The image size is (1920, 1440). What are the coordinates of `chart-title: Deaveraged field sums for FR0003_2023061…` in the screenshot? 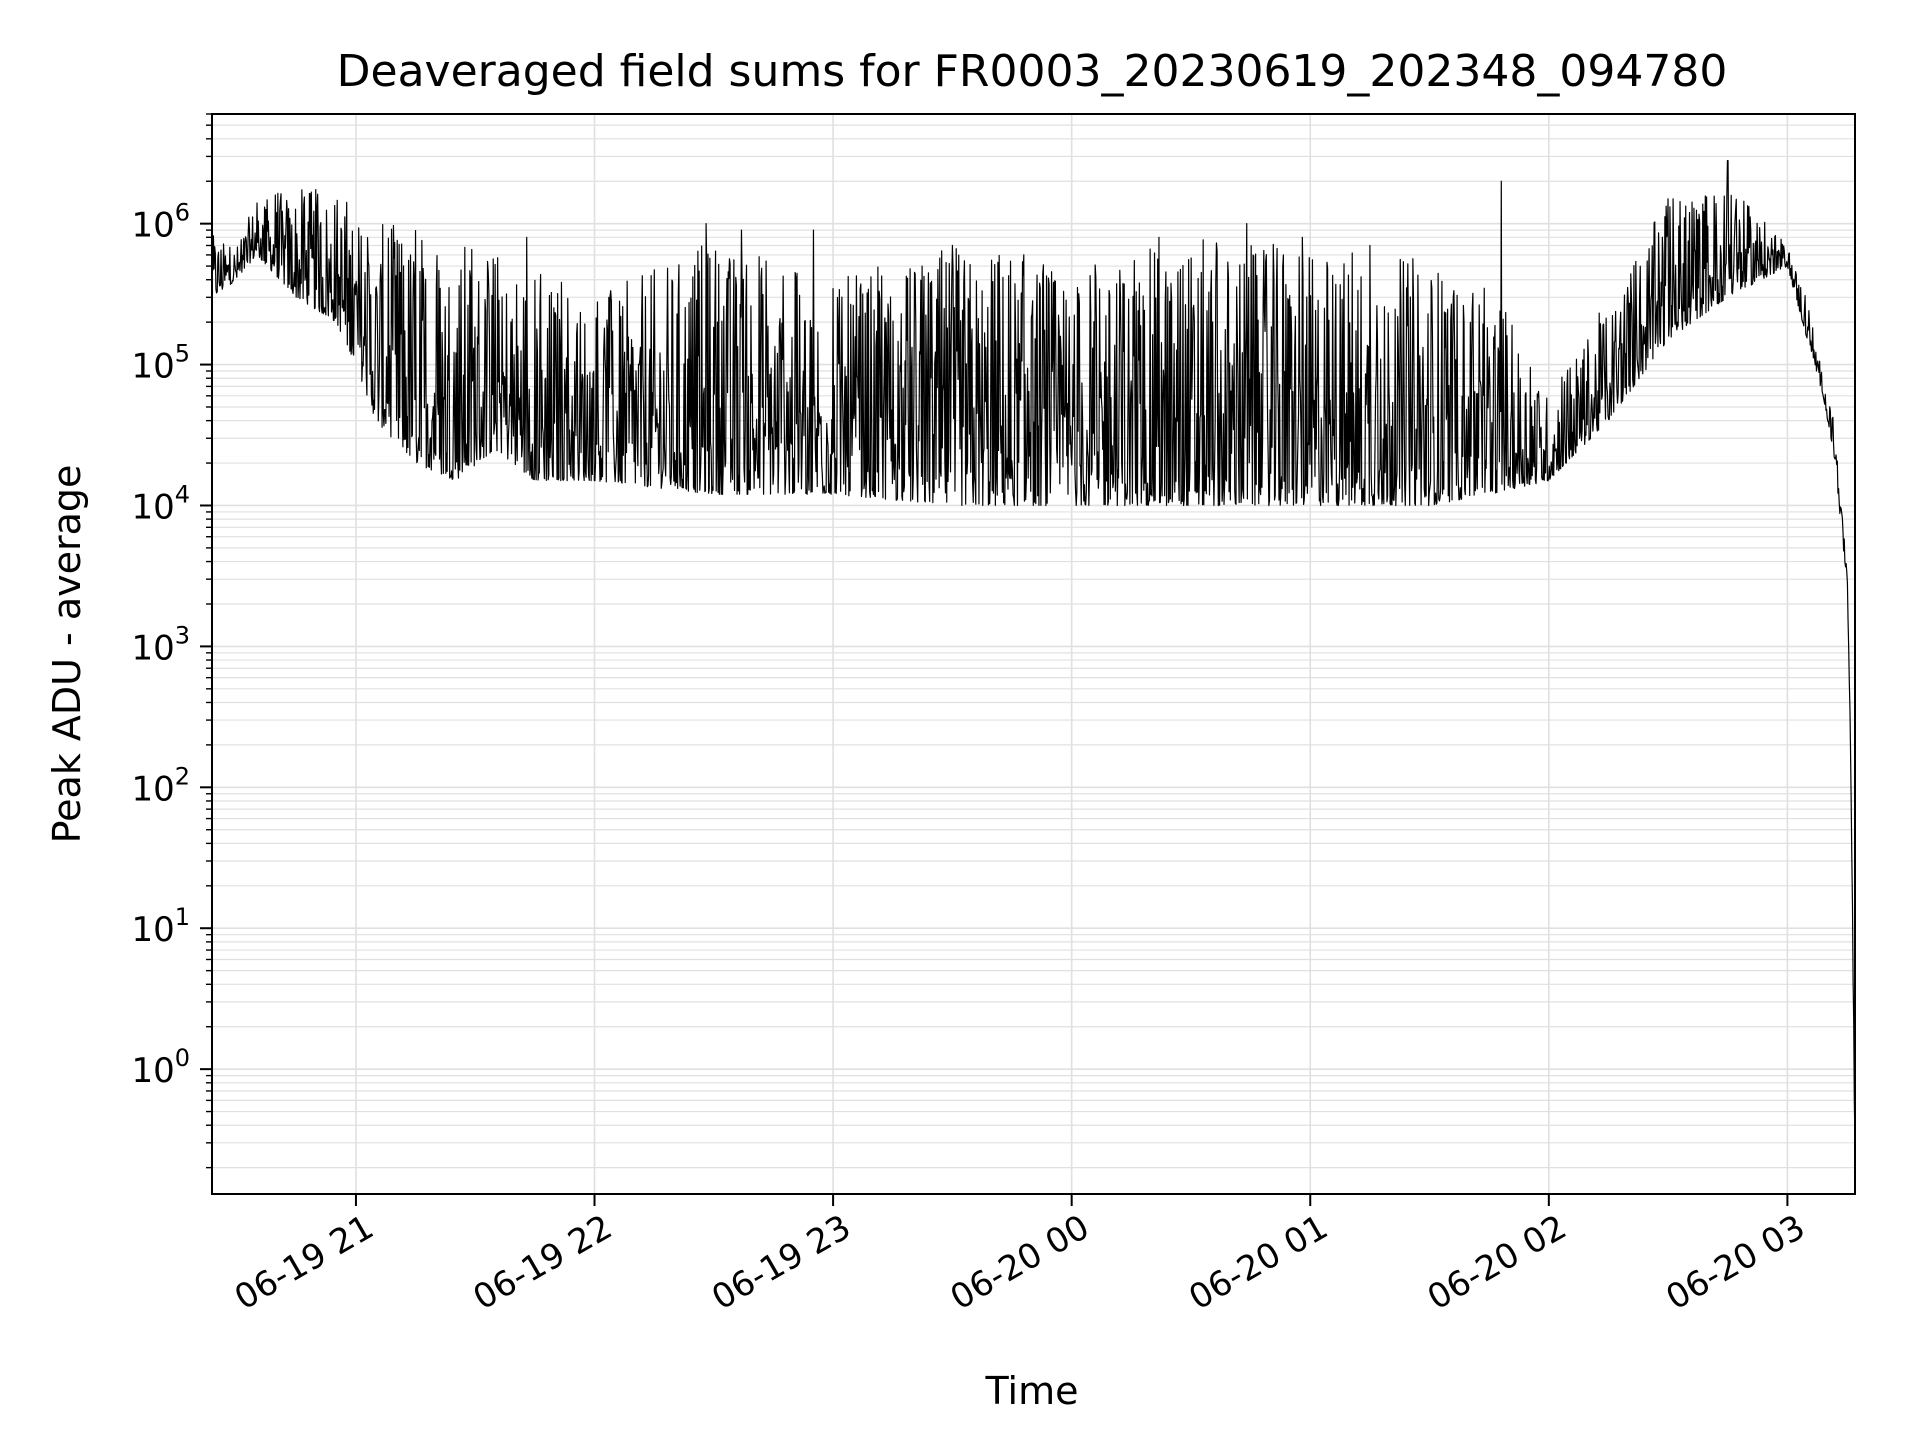 It's located at (1032, 71).